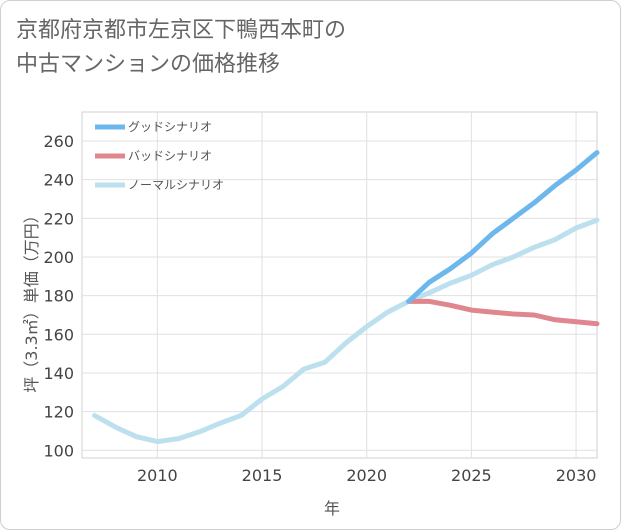 The height and width of the screenshot is (530, 621). What do you see at coordinates (170, 127) in the screenshot?
I see `legend-label: グッドシナリオ` at bounding box center [170, 127].